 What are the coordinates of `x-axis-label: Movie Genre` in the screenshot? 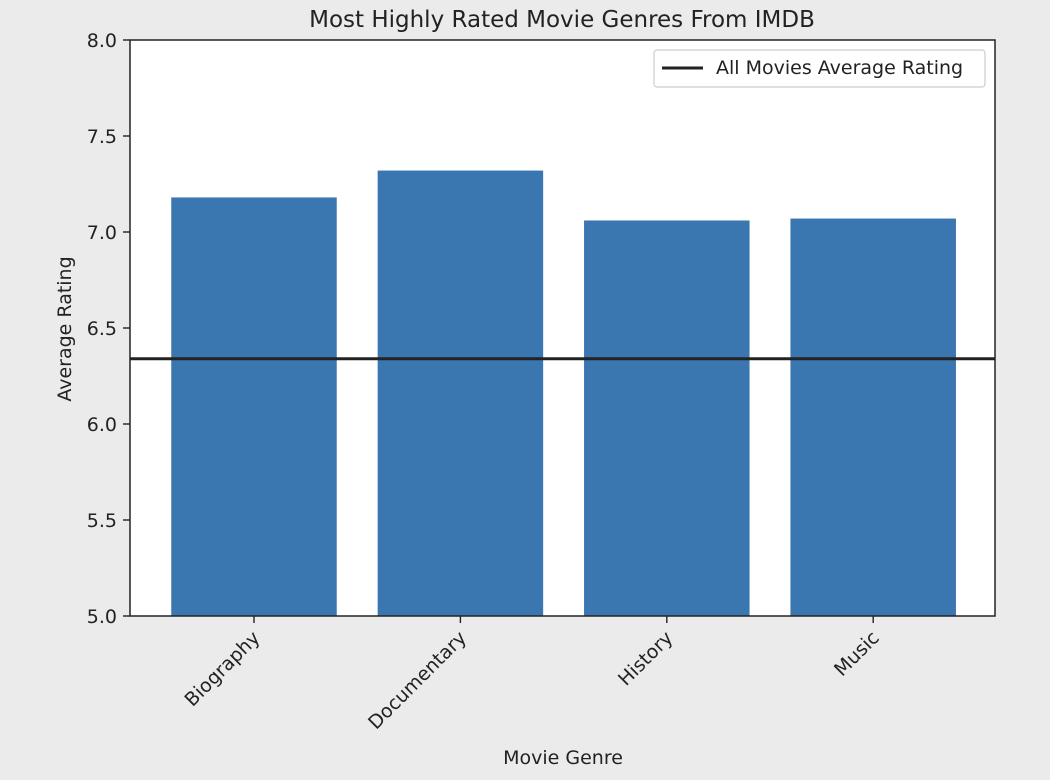 It's located at (563, 758).